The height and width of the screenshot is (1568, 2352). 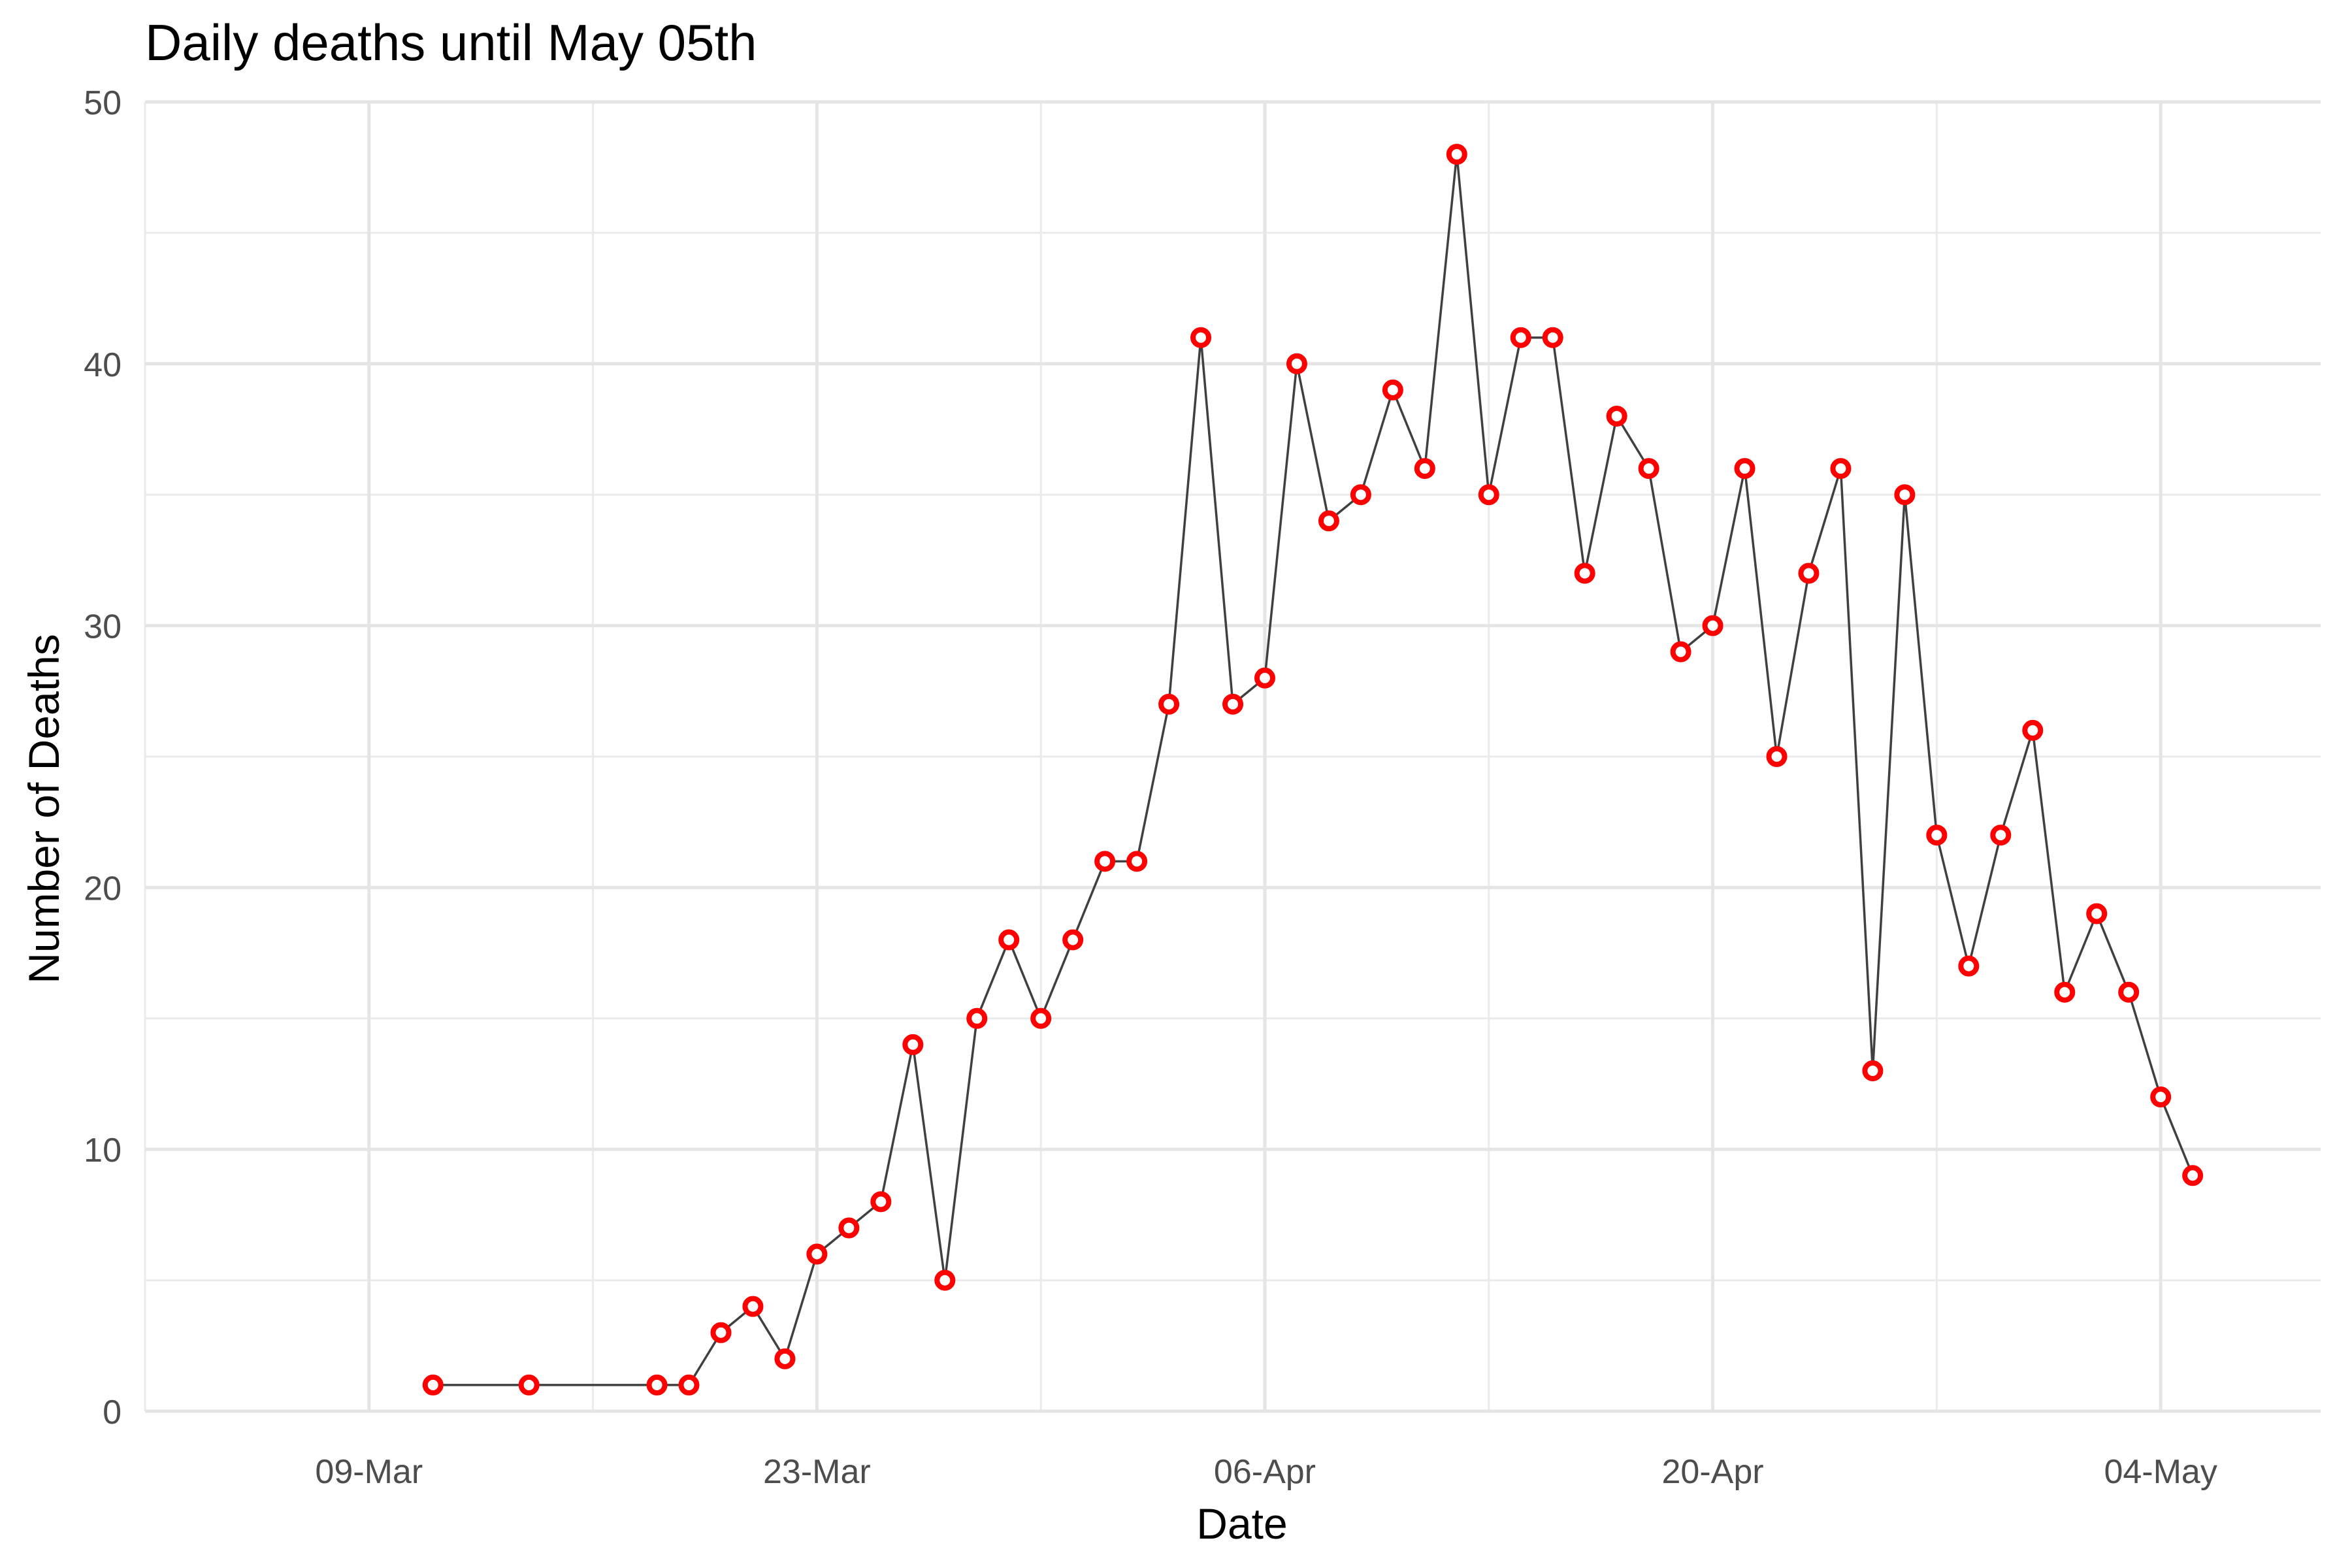 I want to click on y-tick-label: 20, so click(x=103, y=888).